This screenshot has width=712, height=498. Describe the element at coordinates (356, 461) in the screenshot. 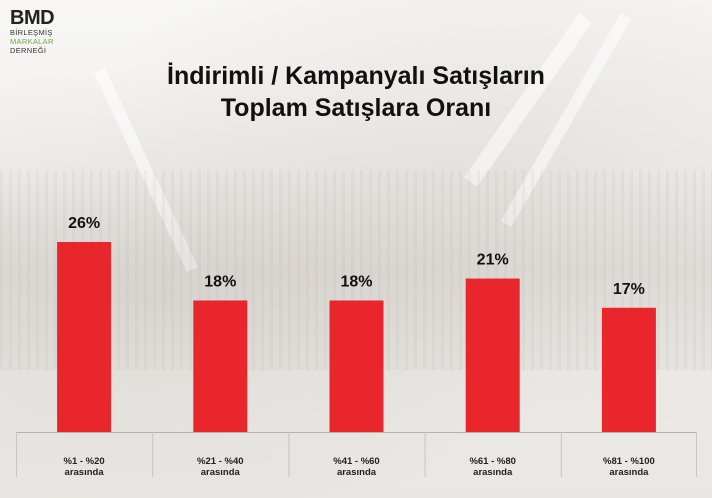

I see `x-tick-label: %41 - %60` at that location.